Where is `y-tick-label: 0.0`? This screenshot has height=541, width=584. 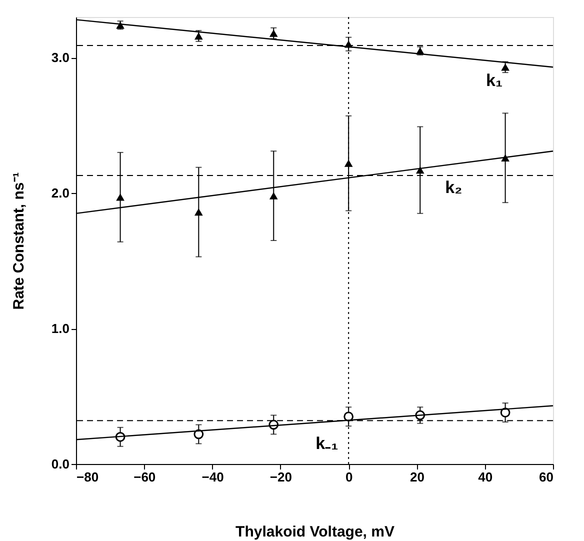
y-tick-label: 0.0 is located at coordinates (60, 464).